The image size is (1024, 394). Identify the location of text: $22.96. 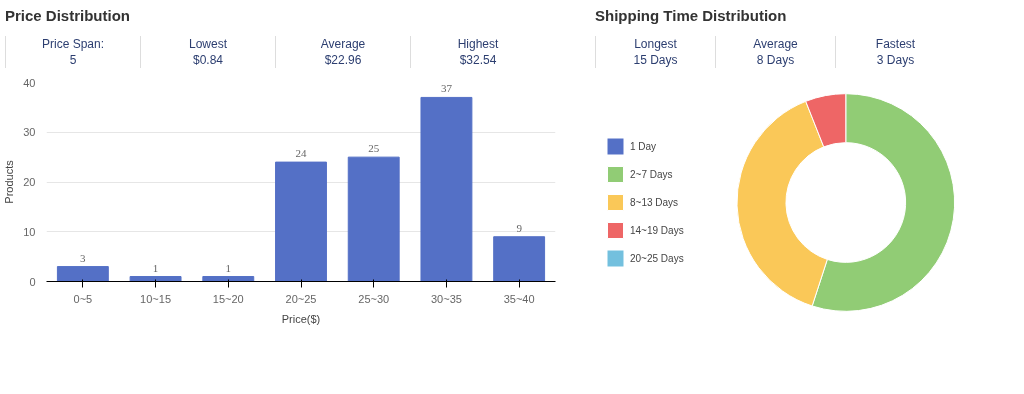
(343, 60).